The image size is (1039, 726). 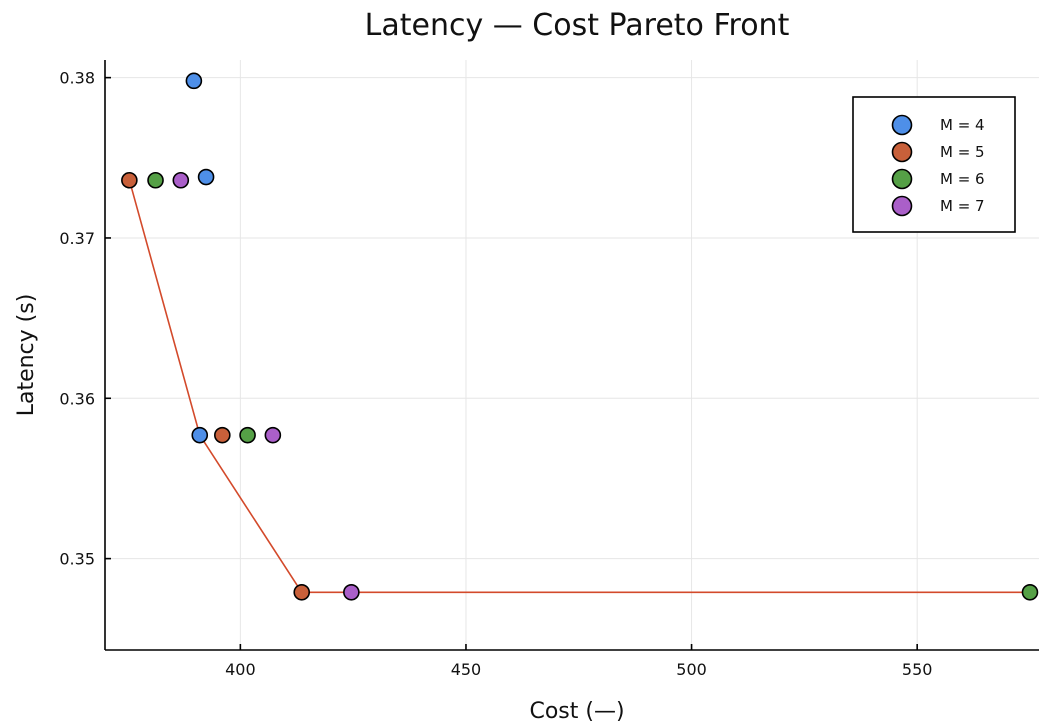 I want to click on y-axis-label: Latency (s), so click(x=26, y=355).